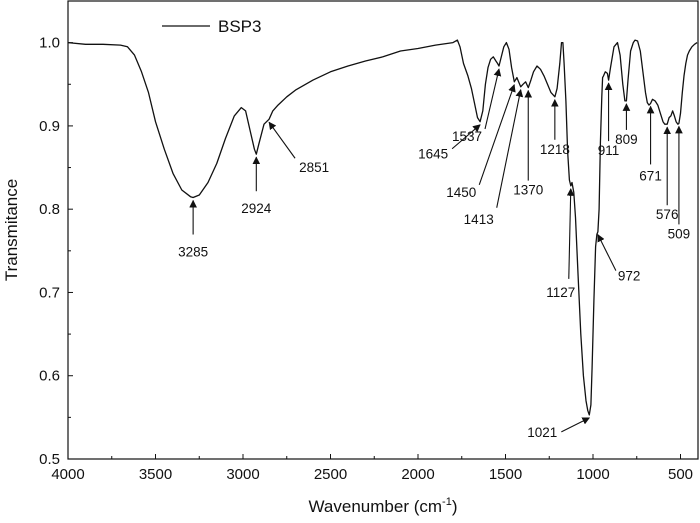 The height and width of the screenshot is (523, 700). What do you see at coordinates (609, 150) in the screenshot?
I see `annotation-label-911: 911` at bounding box center [609, 150].